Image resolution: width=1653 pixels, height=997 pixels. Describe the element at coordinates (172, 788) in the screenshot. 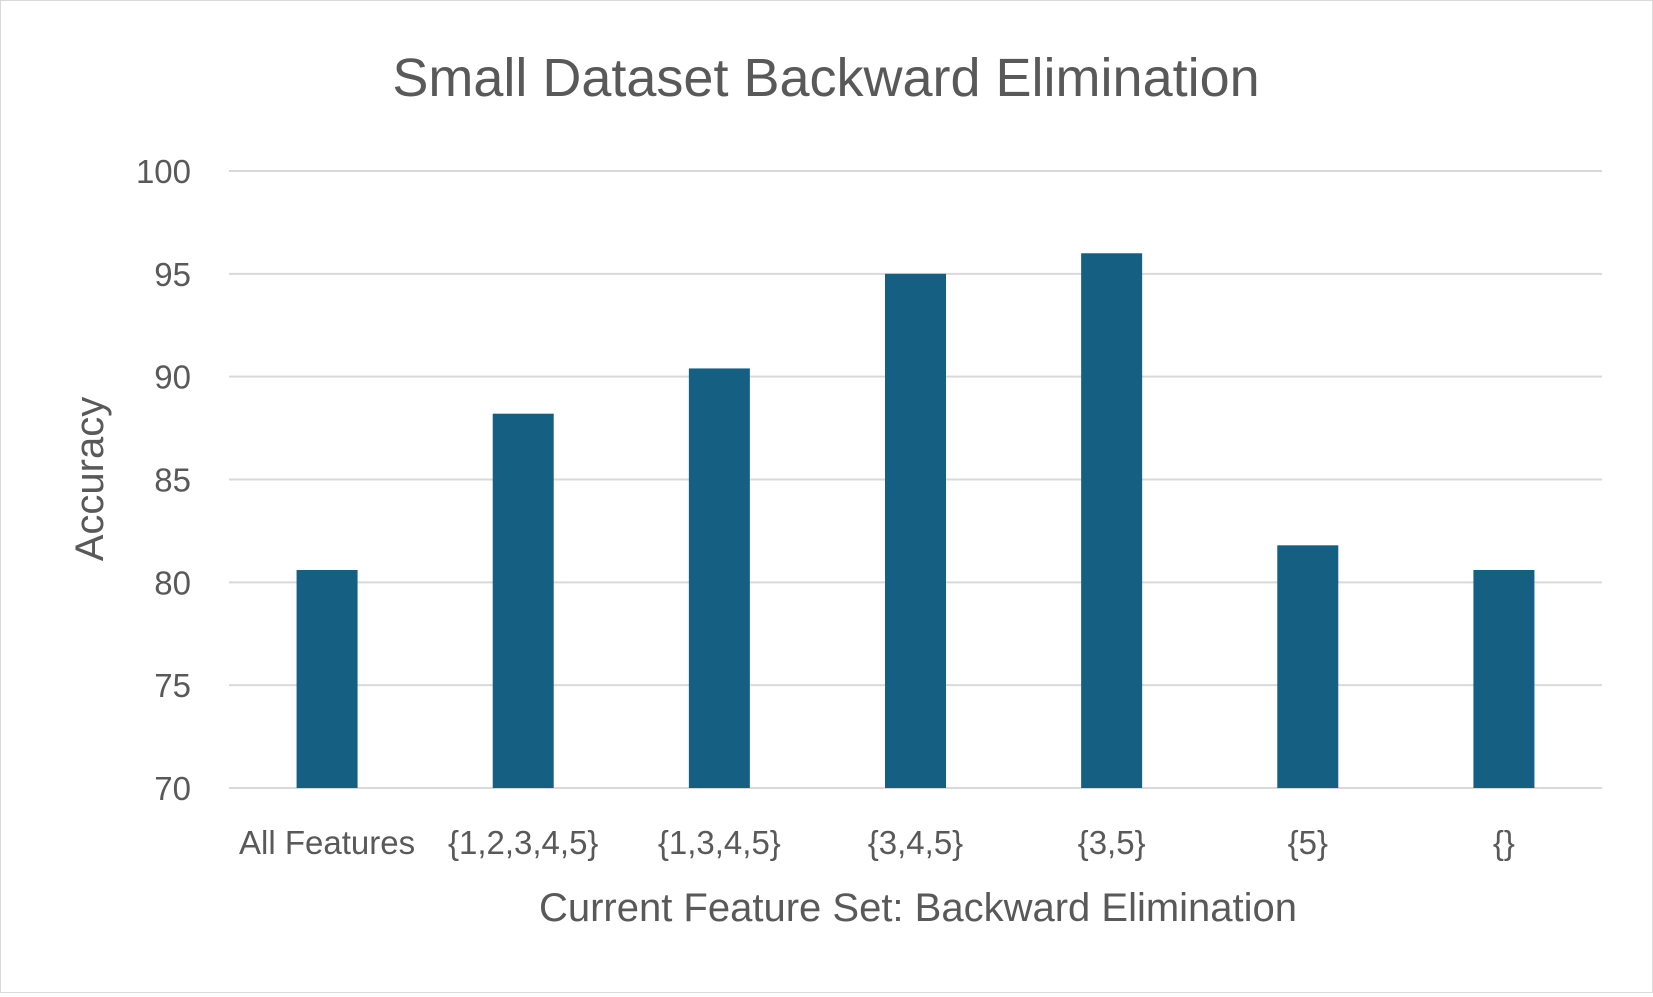

I see `y-tick-label: 70` at that location.